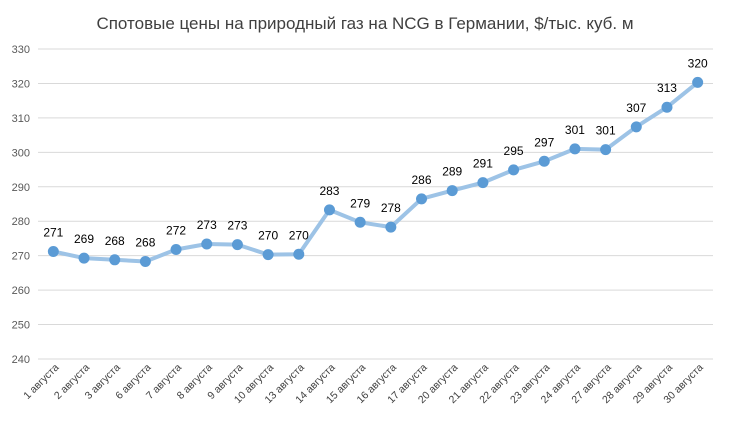 This screenshot has width=730, height=423. What do you see at coordinates (84, 239) in the screenshot?
I see `data-label: 269` at bounding box center [84, 239].